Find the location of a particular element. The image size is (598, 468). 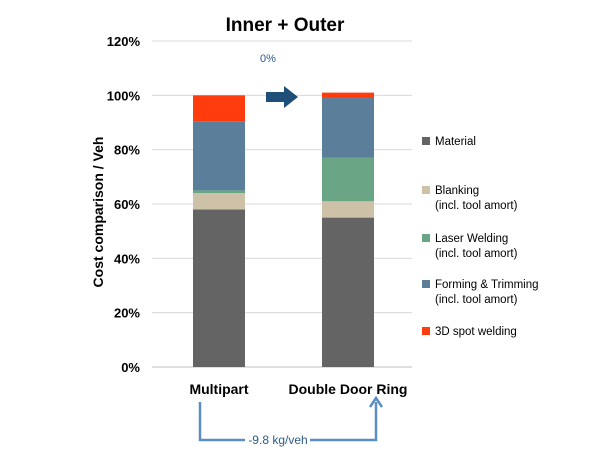

chart-title: Inner + Outer is located at coordinates (285, 25).